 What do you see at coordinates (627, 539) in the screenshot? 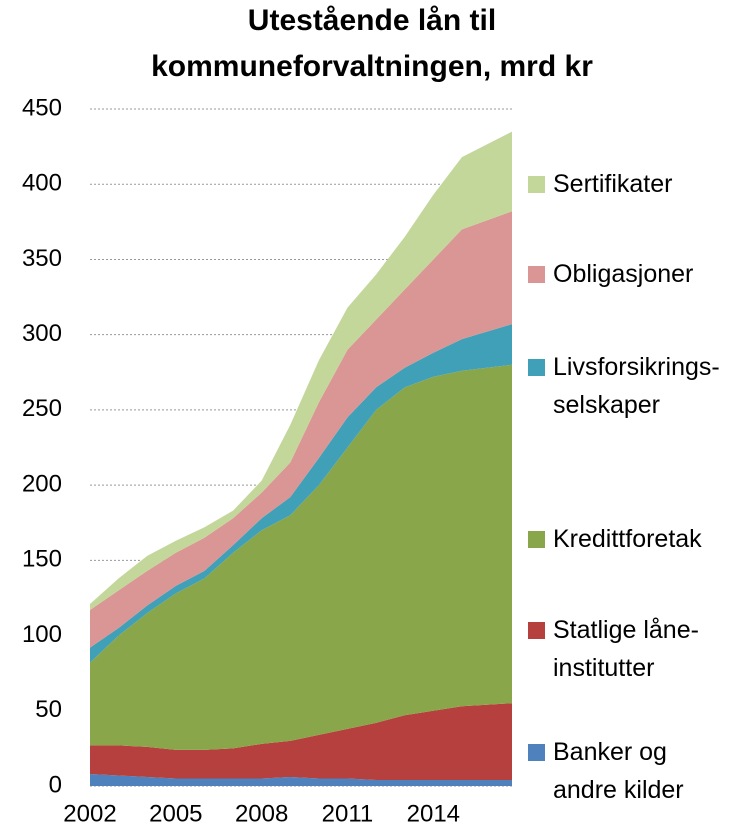
I see `legend-label: Kredittforetak` at bounding box center [627, 539].